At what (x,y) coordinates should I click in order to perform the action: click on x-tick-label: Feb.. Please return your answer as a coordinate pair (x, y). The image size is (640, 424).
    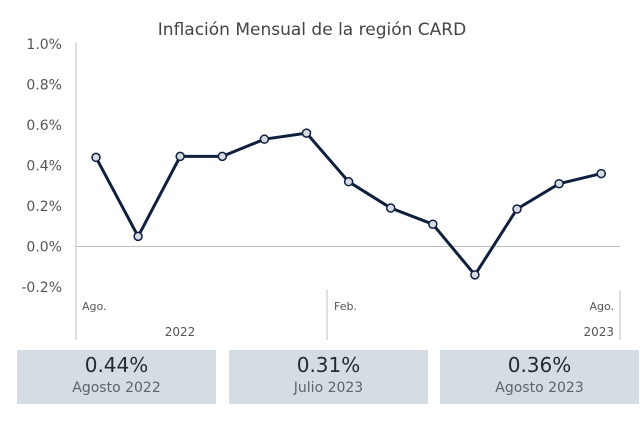
    Looking at the image, I should click on (345, 306).